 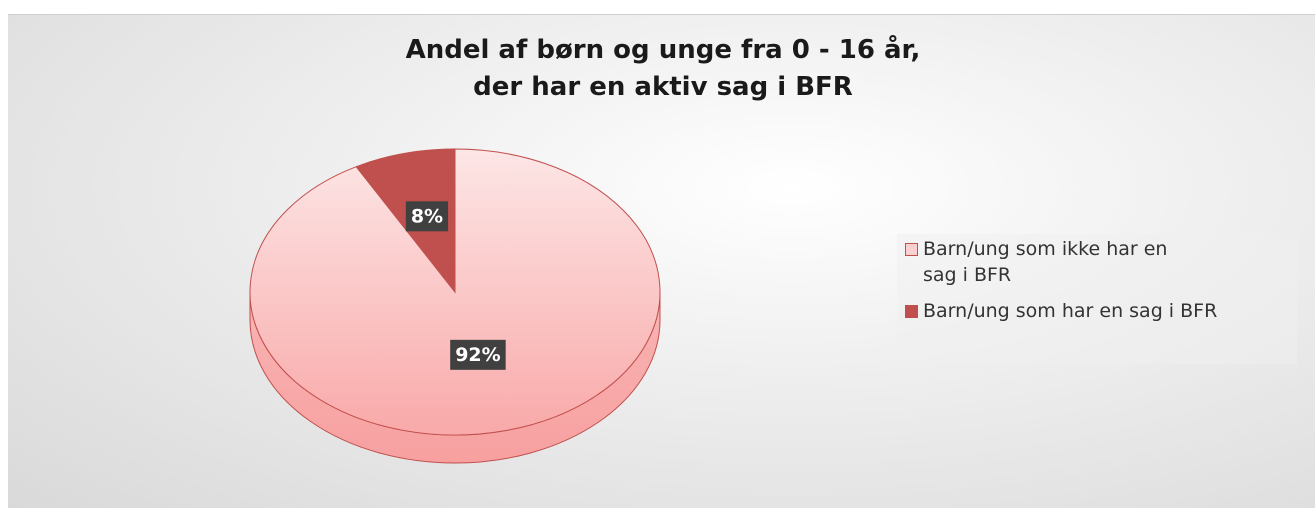 I want to click on legend-label: Barn/ung som ikke har en sag i BFR, so click(x=1045, y=262).